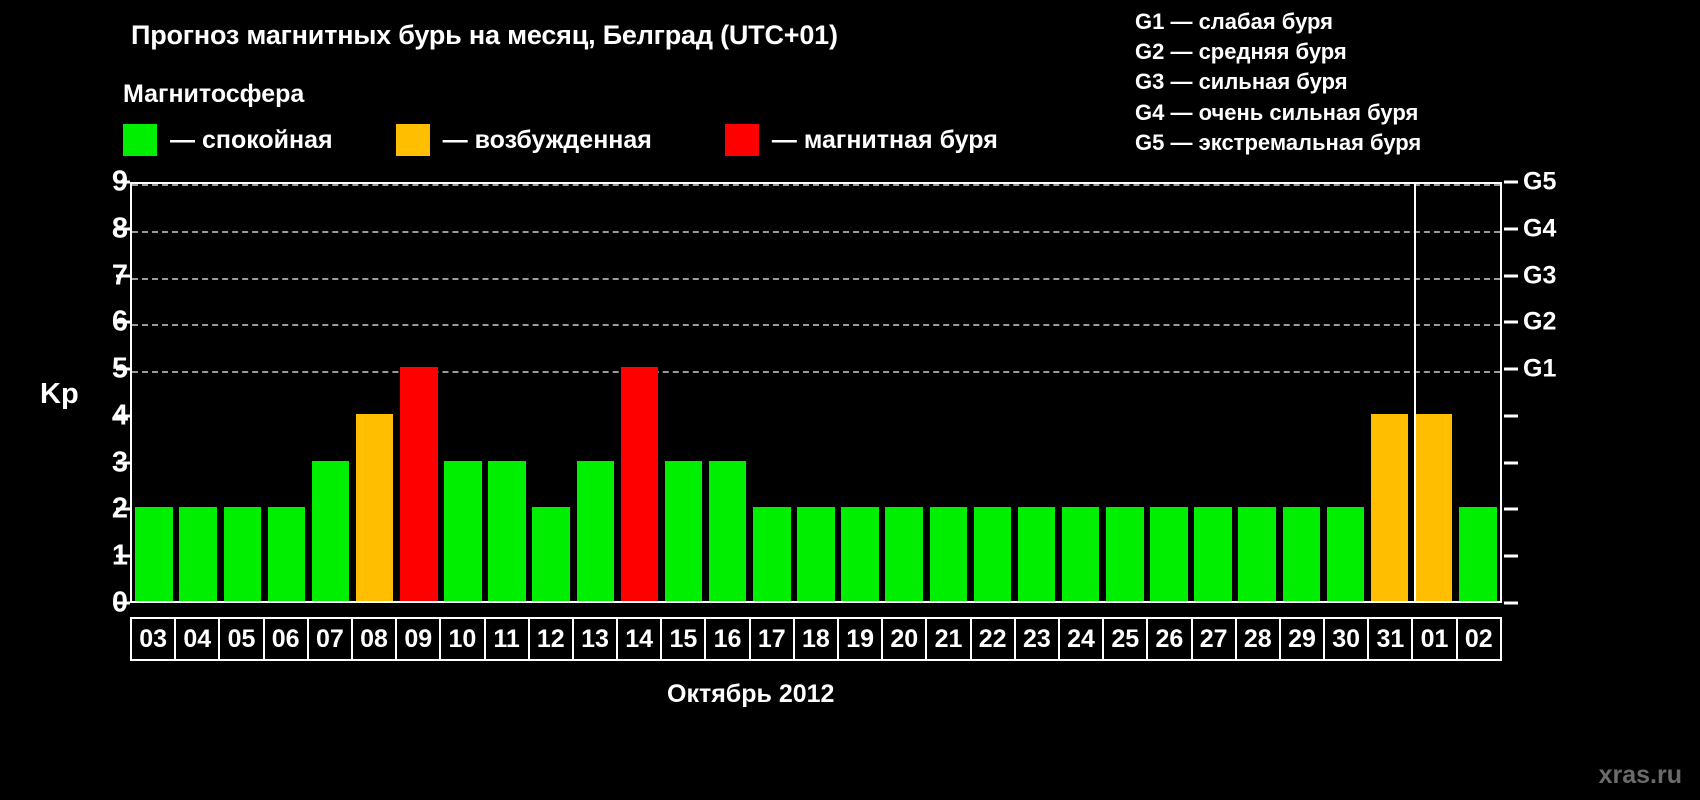 The height and width of the screenshot is (800, 1700). Describe the element at coordinates (1303, 639) in the screenshot. I see `day-label-29: 29` at that location.